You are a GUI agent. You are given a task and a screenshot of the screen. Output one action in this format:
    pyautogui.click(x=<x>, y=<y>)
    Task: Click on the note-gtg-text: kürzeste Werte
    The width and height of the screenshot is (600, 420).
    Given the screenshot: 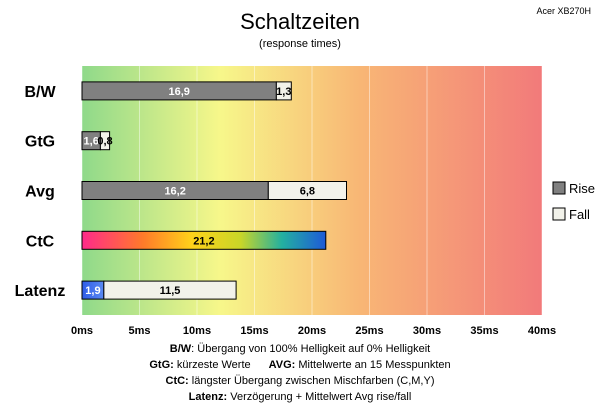 What is the action you would take?
    pyautogui.click(x=212, y=365)
    